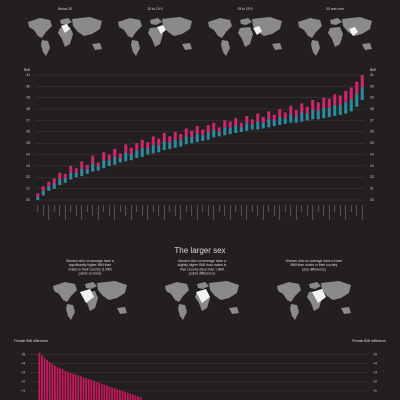 The image size is (400, 400). Describe the element at coordinates (28, 75) in the screenshot. I see `y-tick-label: 31` at that location.